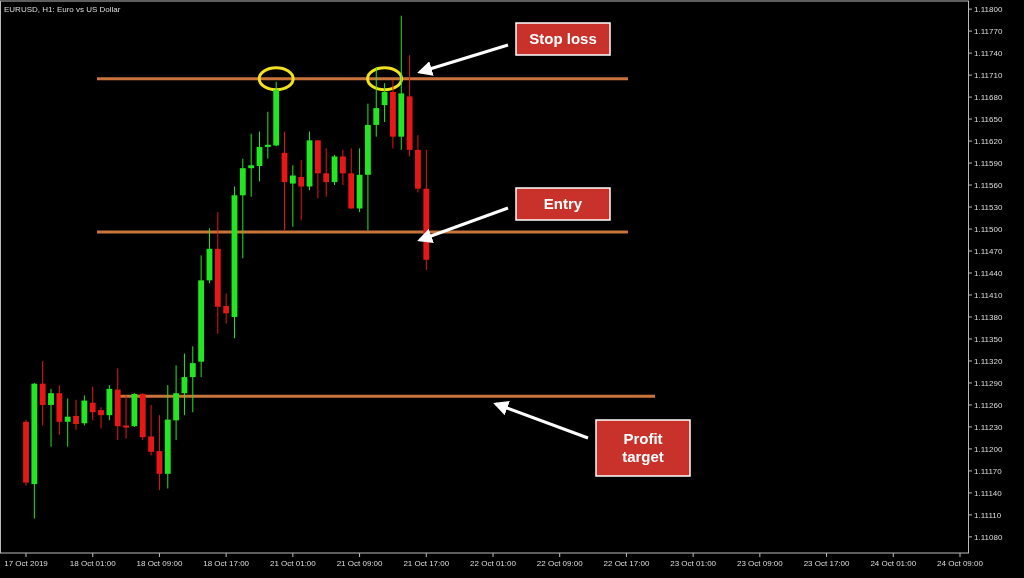 The height and width of the screenshot is (578, 1024). Describe the element at coordinates (62, 9) in the screenshot. I see `chart-title: EURUSD, H1: Euro vs US Dollar` at that location.